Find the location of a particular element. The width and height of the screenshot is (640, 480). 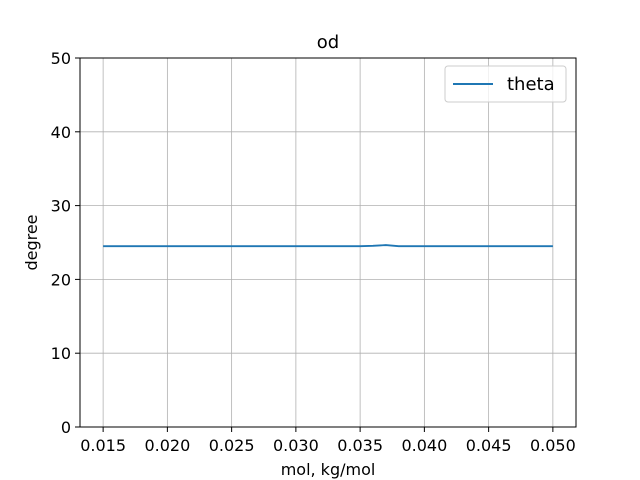

x-tick-label: 0.015 is located at coordinates (103, 445).